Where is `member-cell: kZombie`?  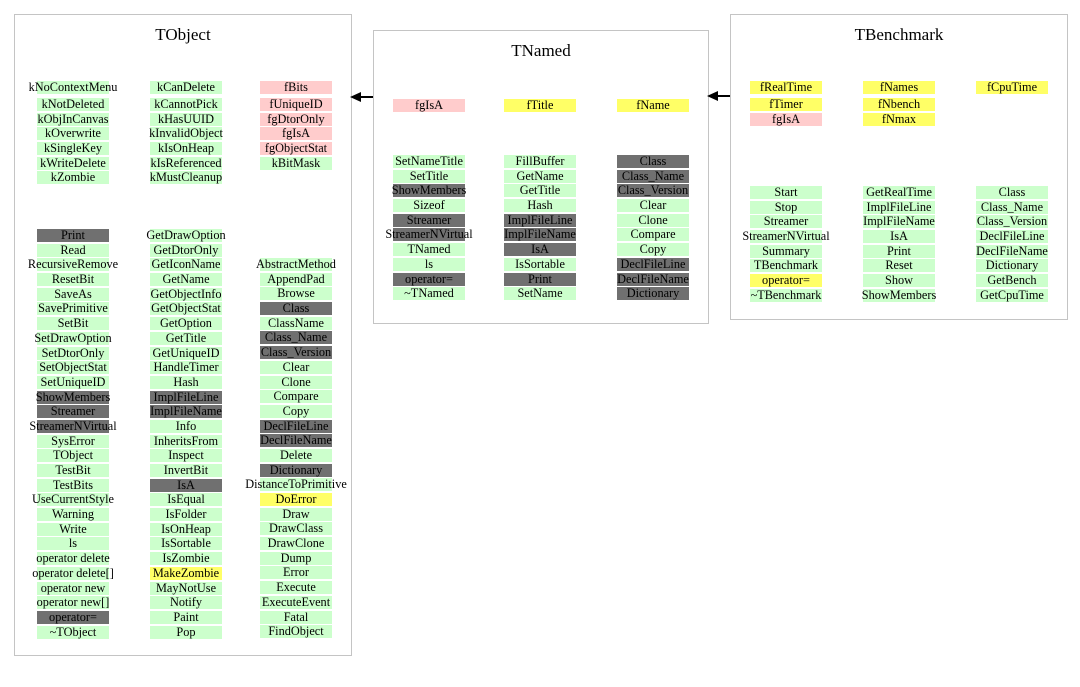
member-cell: kZombie is located at coordinates (73, 178).